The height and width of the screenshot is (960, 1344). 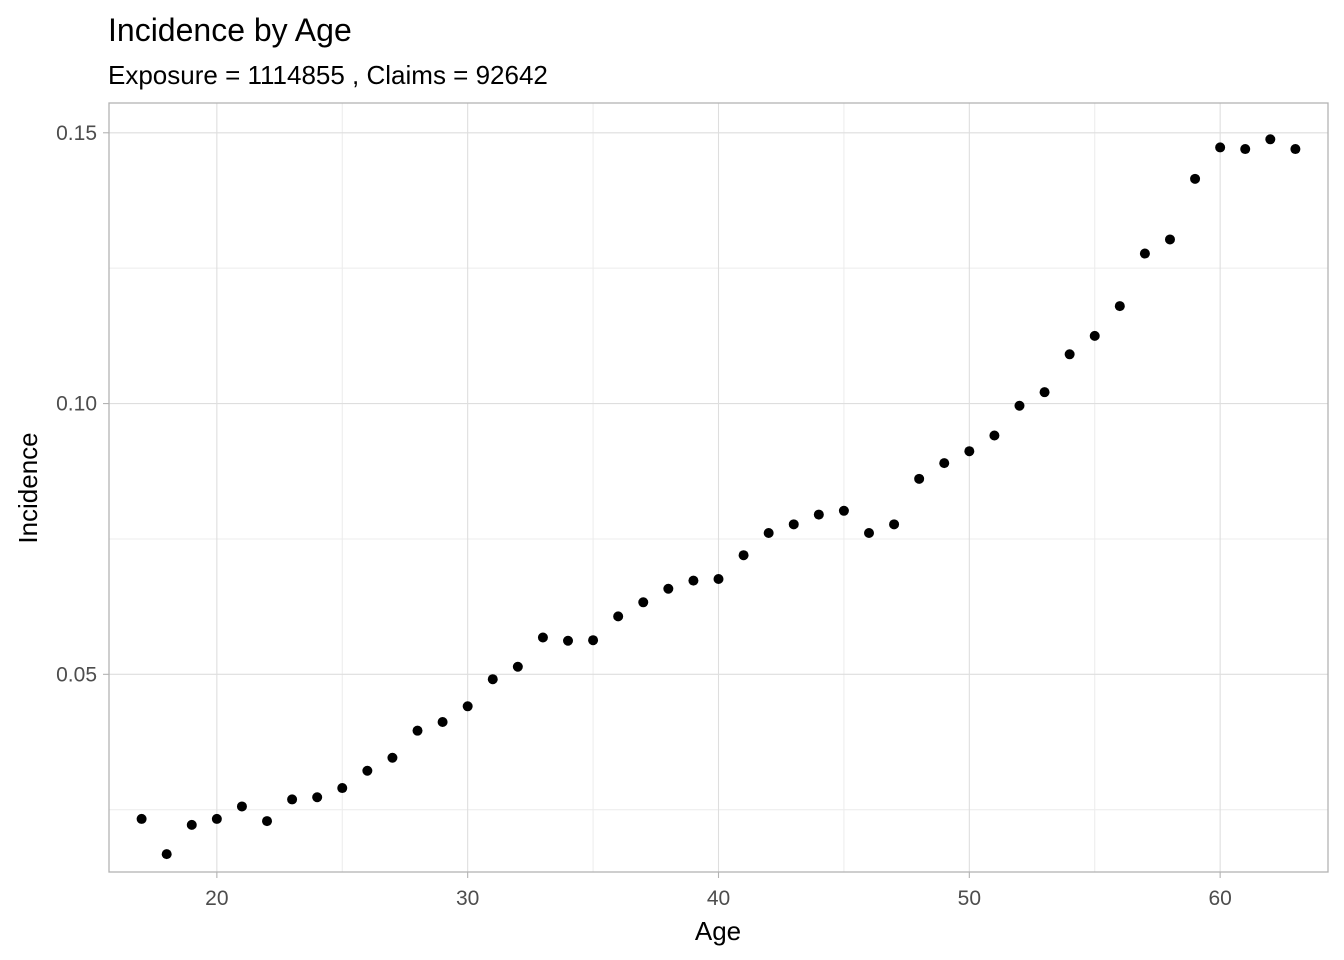 I want to click on chart-subtitle: Exposure = 1114855 , Claims = 92642, so click(x=328, y=75).